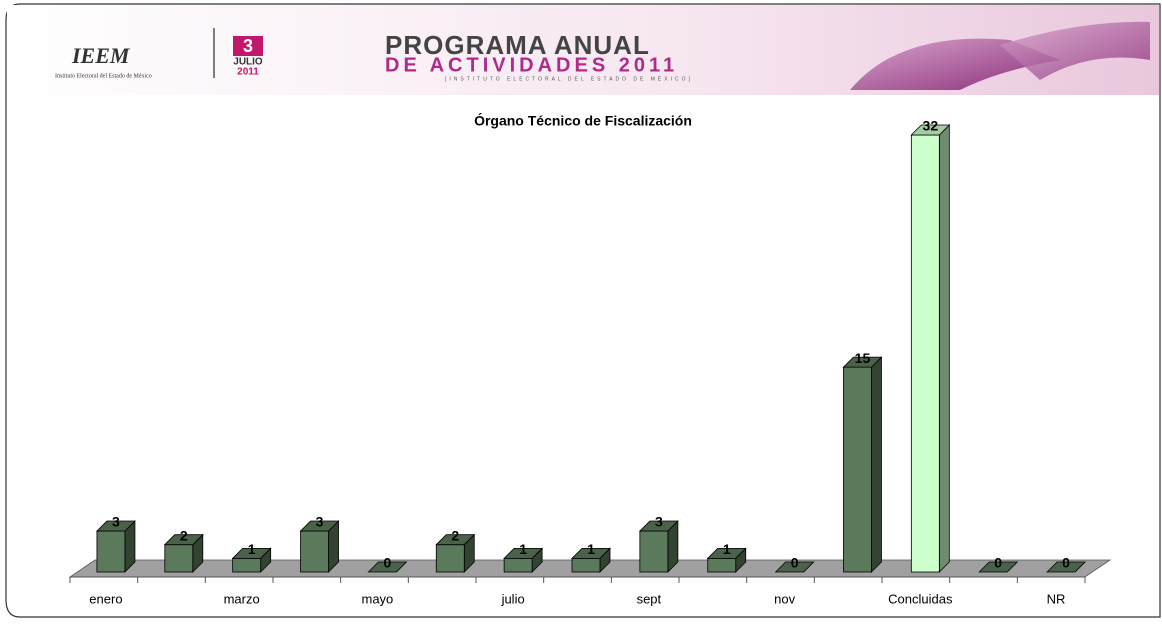  What do you see at coordinates (242, 598) in the screenshot?
I see `x-tick-label: marzo` at bounding box center [242, 598].